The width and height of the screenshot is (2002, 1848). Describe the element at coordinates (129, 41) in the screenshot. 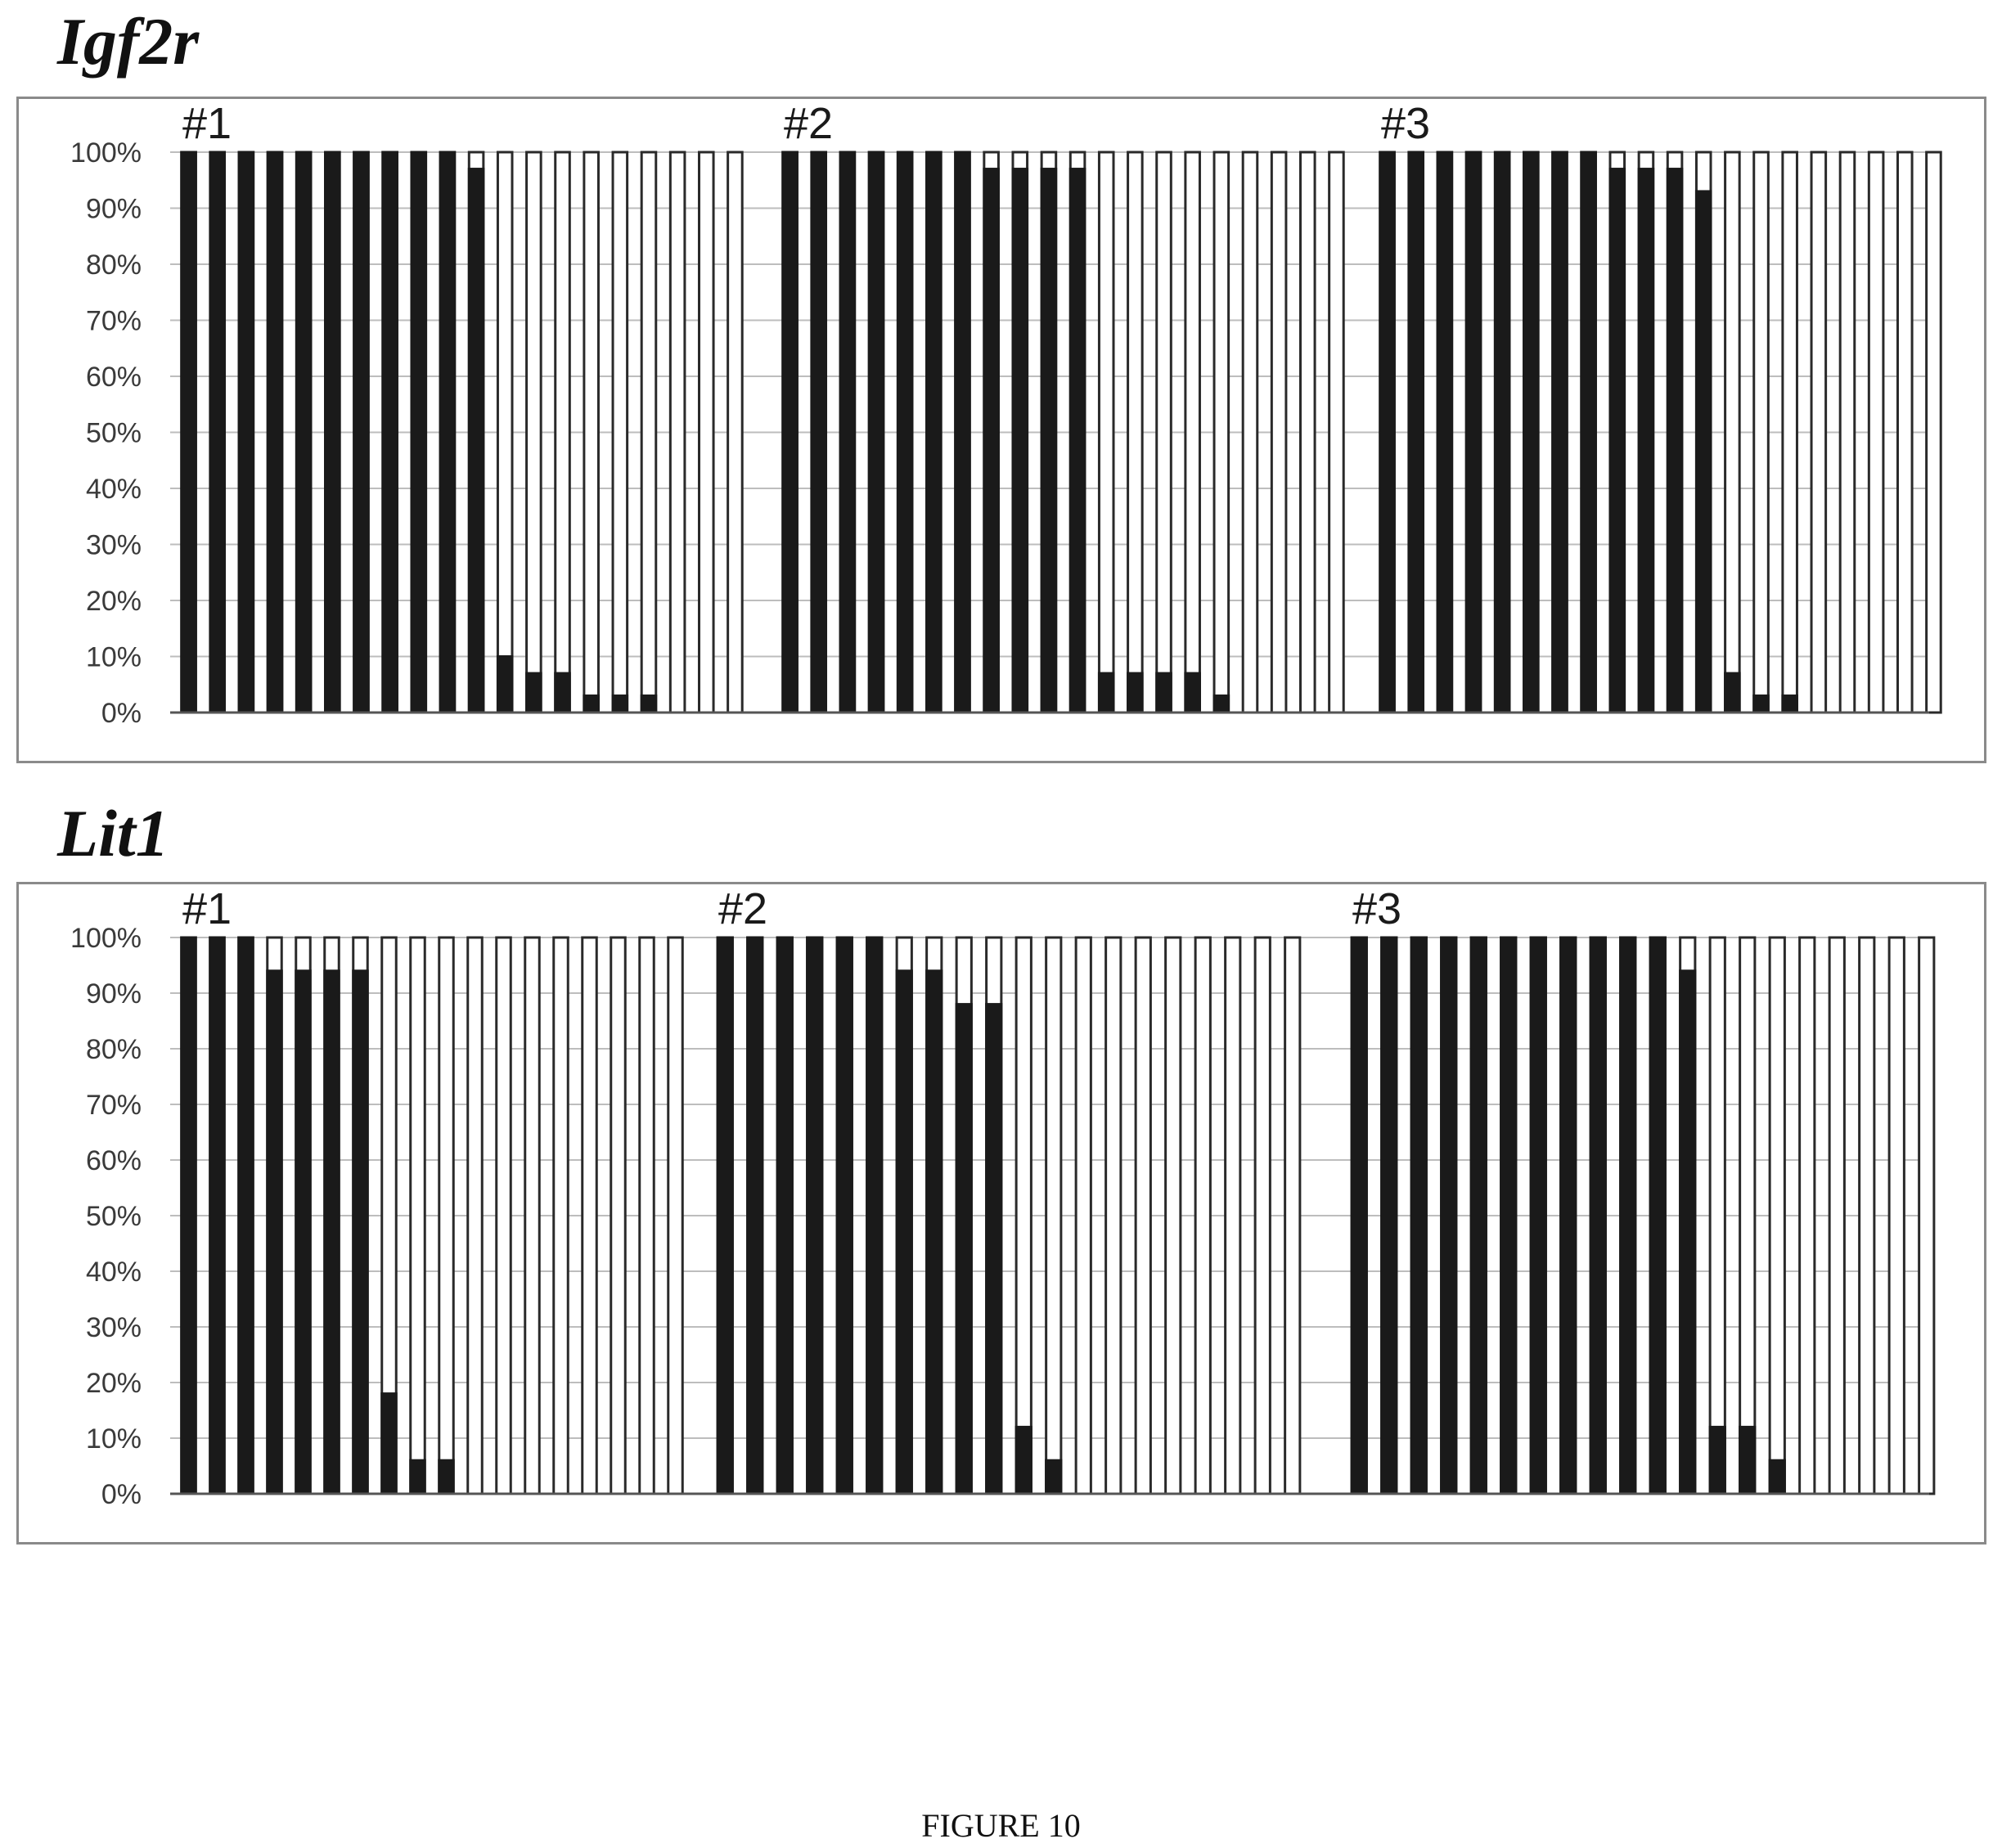

I see `igf2r-panel-title: Igf2r` at that location.